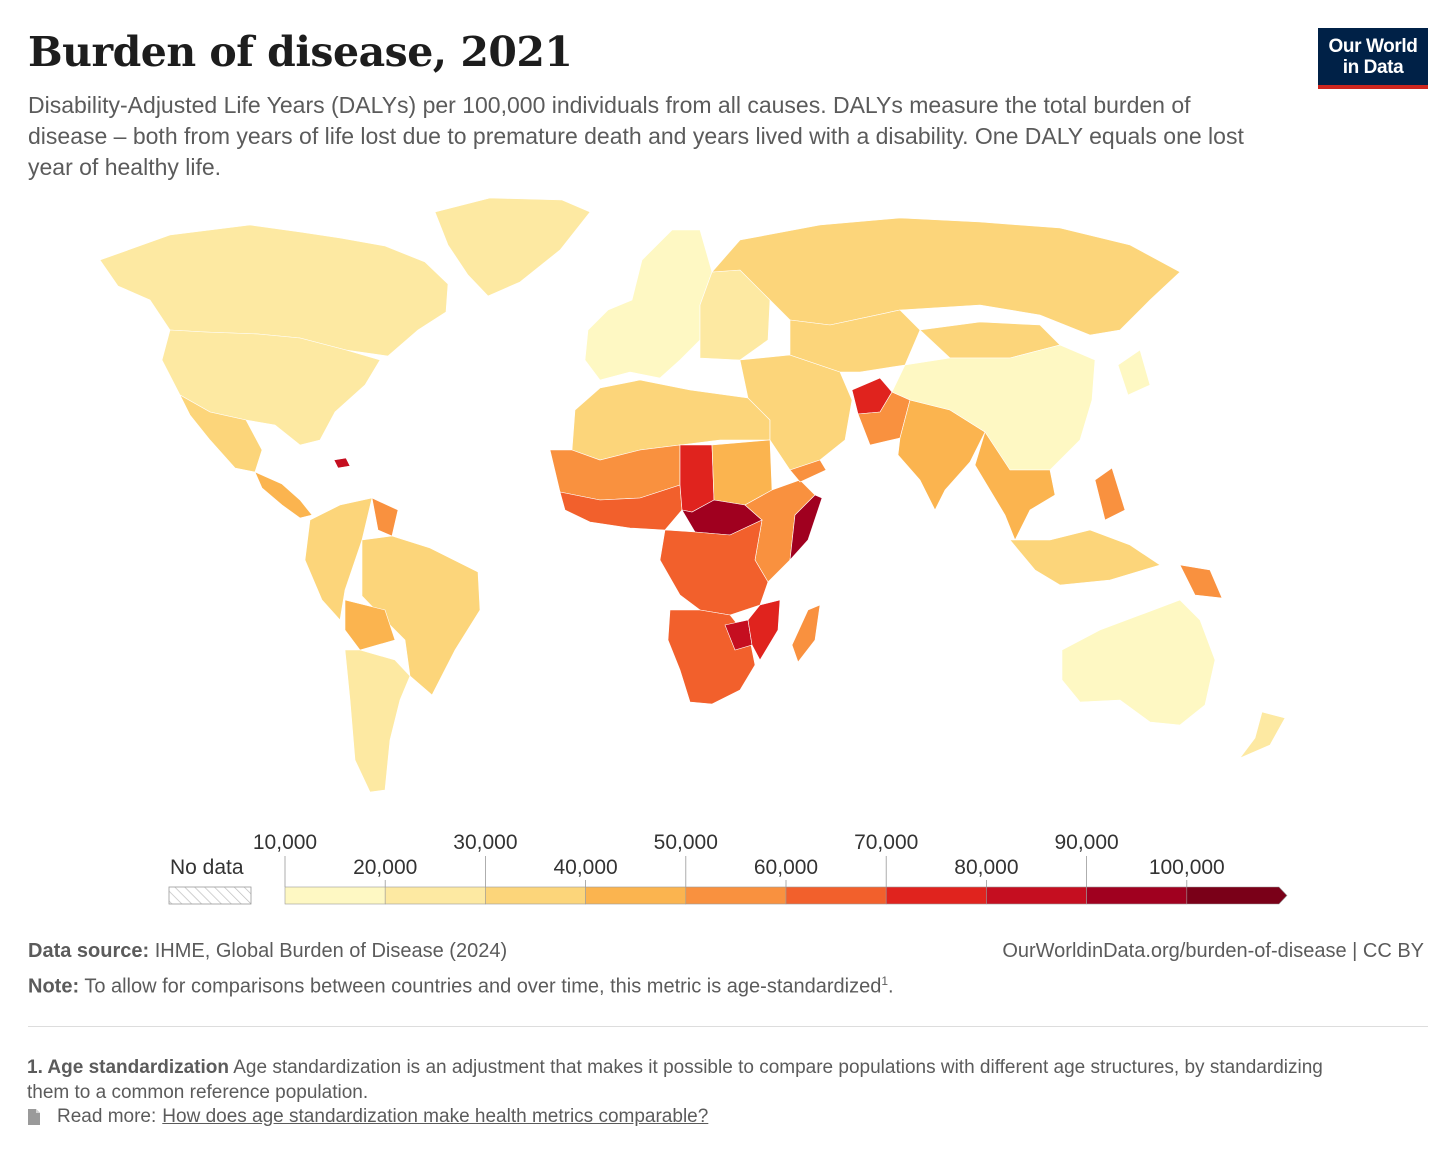 Image resolution: width=1456 pixels, height=1158 pixels. I want to click on region-western-europe, so click(648, 305).